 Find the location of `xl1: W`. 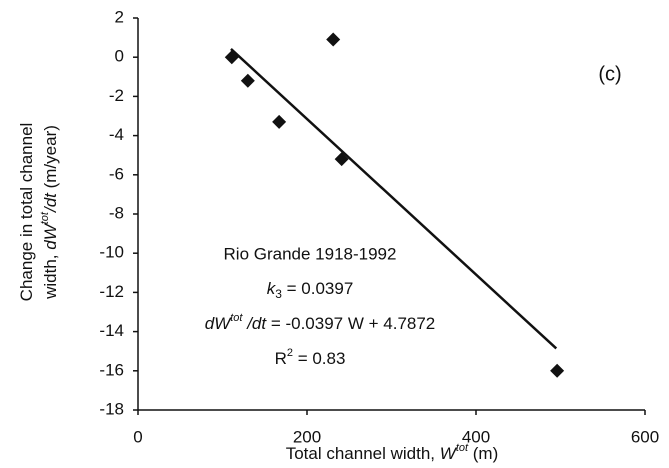

xl1: W is located at coordinates (449, 453).